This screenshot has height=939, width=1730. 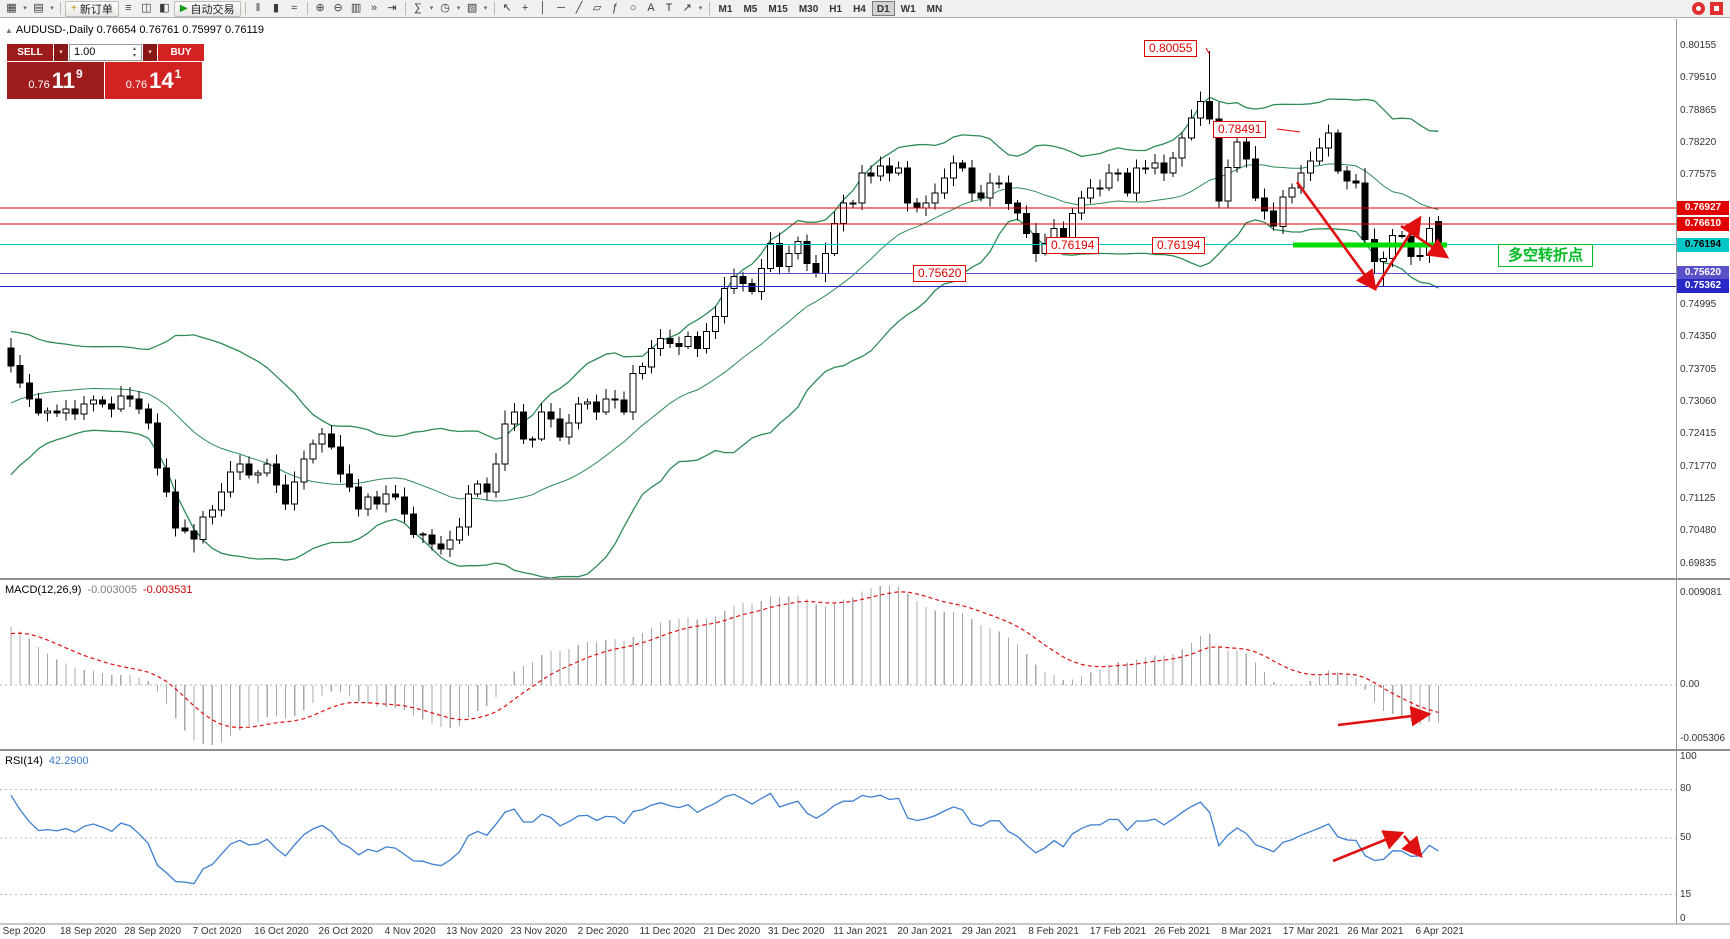 What do you see at coordinates (128, 8) in the screenshot?
I see `market-watch-icon: ≡` at bounding box center [128, 8].